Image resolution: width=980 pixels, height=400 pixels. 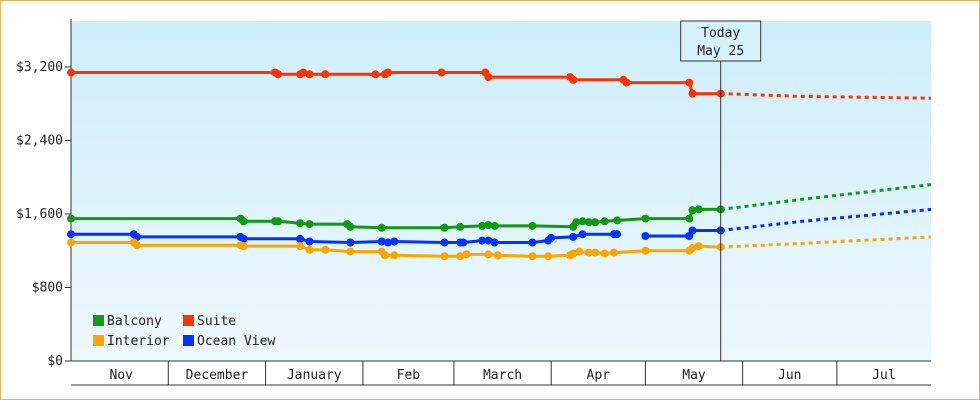 I want to click on today-date-label: May 25, so click(x=720, y=51).